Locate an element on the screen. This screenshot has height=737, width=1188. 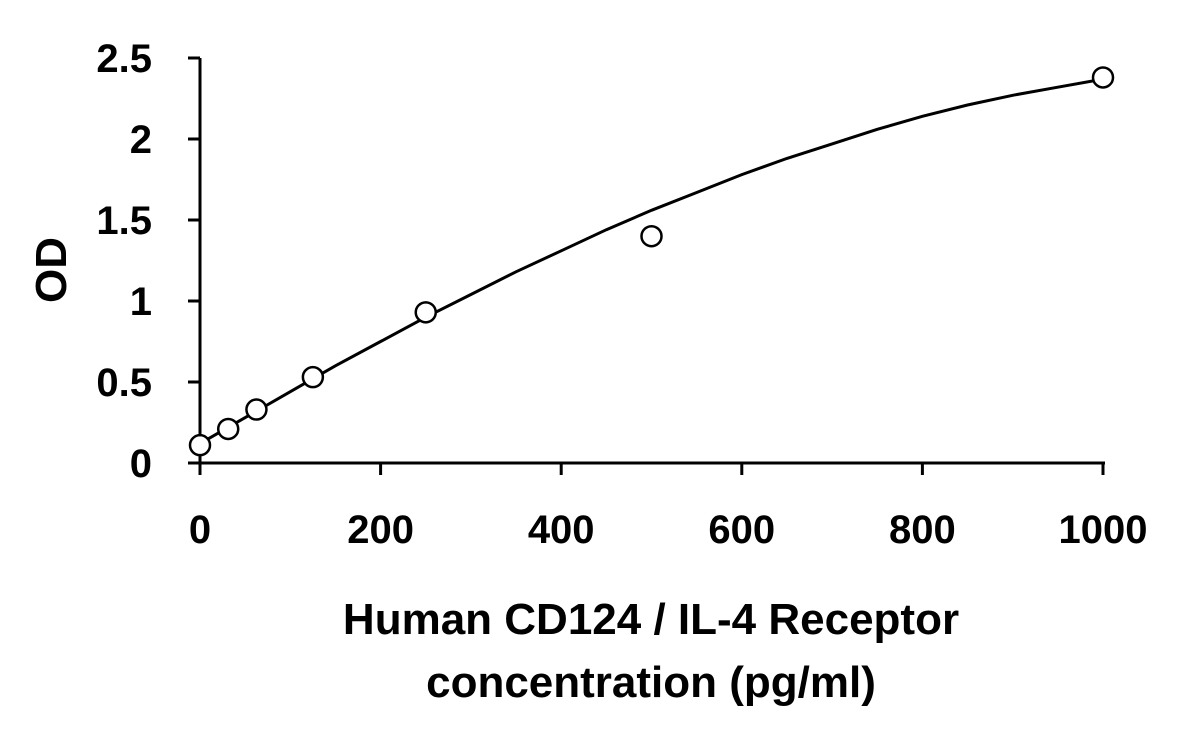
y-tick-label: 2 is located at coordinates (141, 140).